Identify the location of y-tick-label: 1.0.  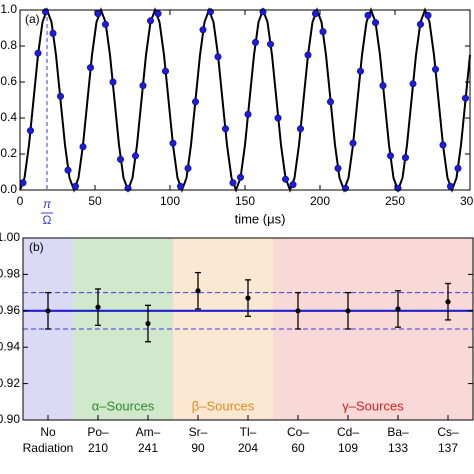
(8, 9).